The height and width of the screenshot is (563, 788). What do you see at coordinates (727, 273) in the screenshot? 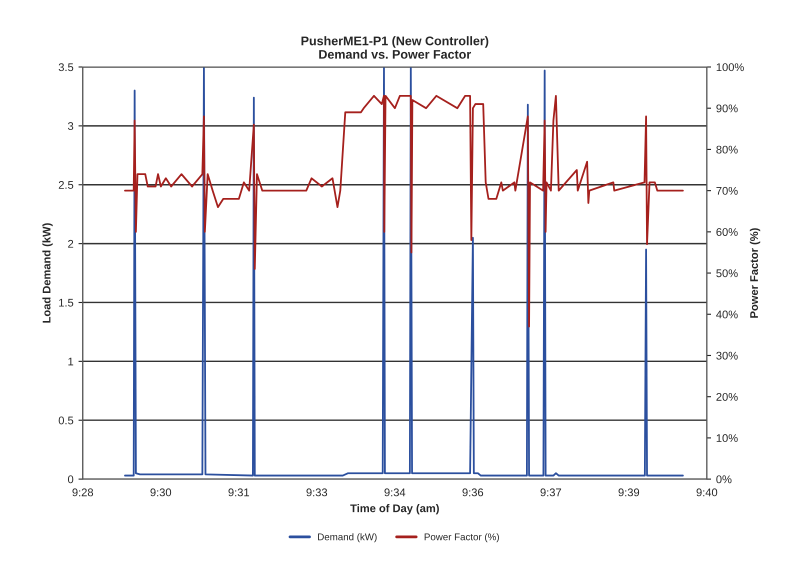
I see `y2-tick-label: 50%` at bounding box center [727, 273].